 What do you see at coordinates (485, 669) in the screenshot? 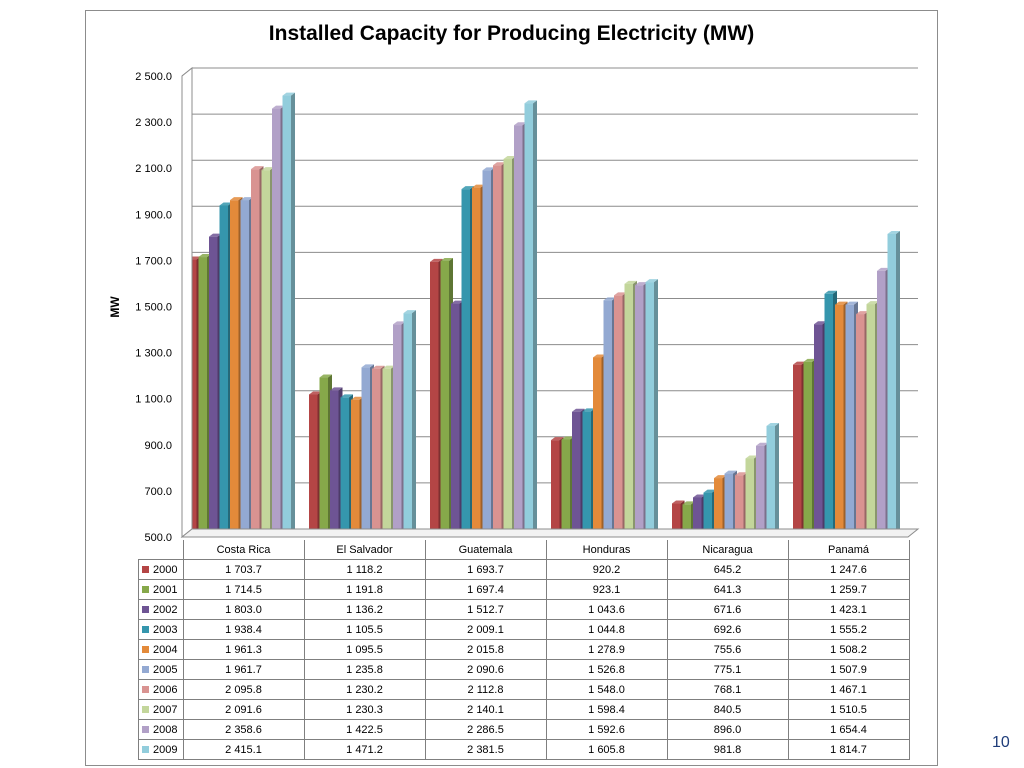
I see `data-label: 2 090.6` at bounding box center [485, 669].